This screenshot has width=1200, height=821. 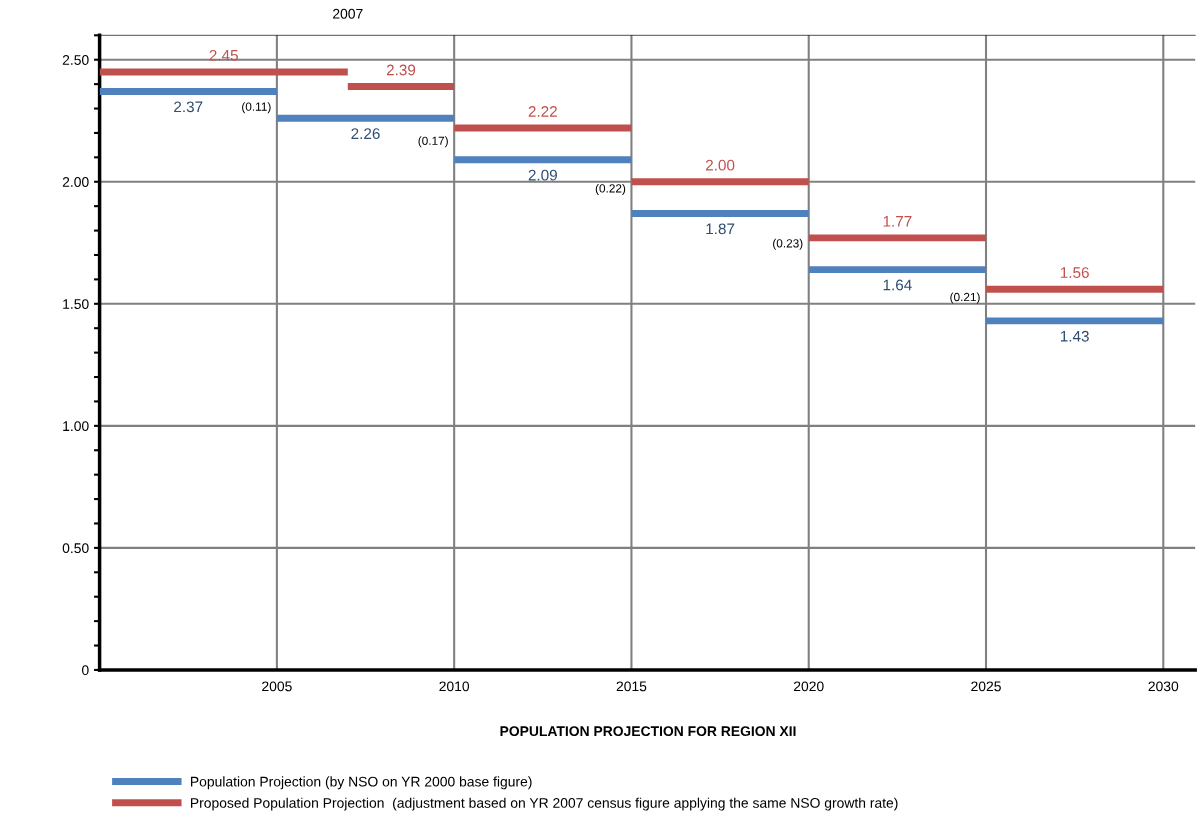 I want to click on text: 2007, so click(x=348, y=13).